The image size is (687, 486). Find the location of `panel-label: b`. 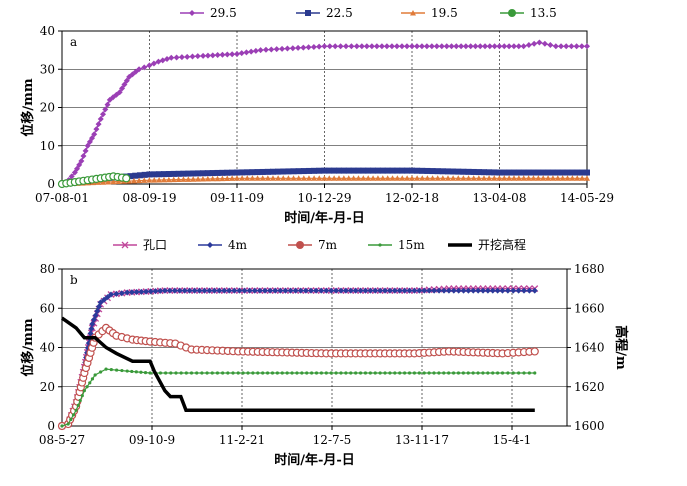

panel-label: b is located at coordinates (74, 280).